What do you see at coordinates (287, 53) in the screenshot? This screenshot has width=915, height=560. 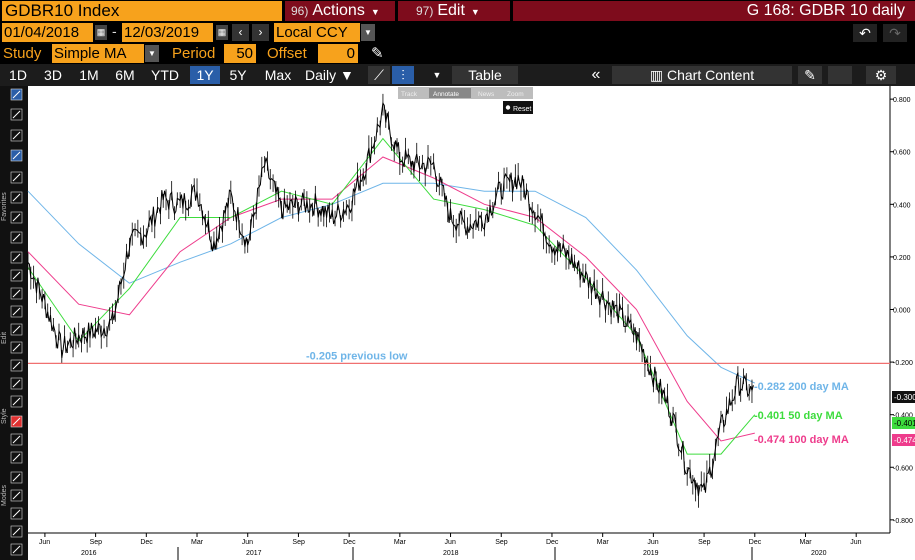 I see `offset-label: Offset` at bounding box center [287, 53].